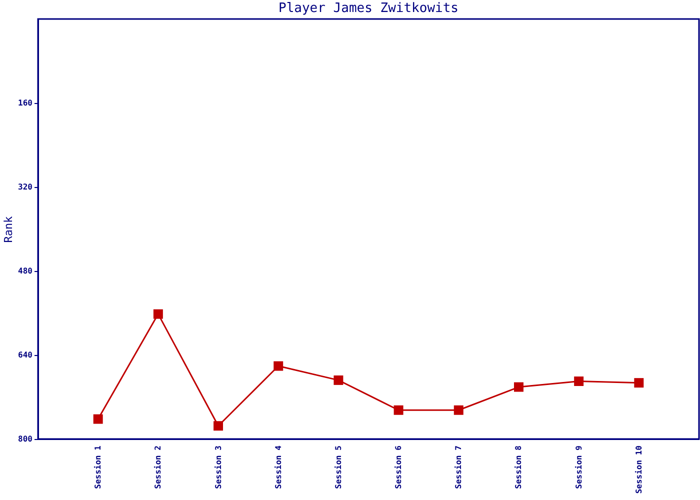 Image resolution: width=700 pixels, height=500 pixels. What do you see at coordinates (98, 467) in the screenshot?
I see `x-tick-label: Session 1` at bounding box center [98, 467].